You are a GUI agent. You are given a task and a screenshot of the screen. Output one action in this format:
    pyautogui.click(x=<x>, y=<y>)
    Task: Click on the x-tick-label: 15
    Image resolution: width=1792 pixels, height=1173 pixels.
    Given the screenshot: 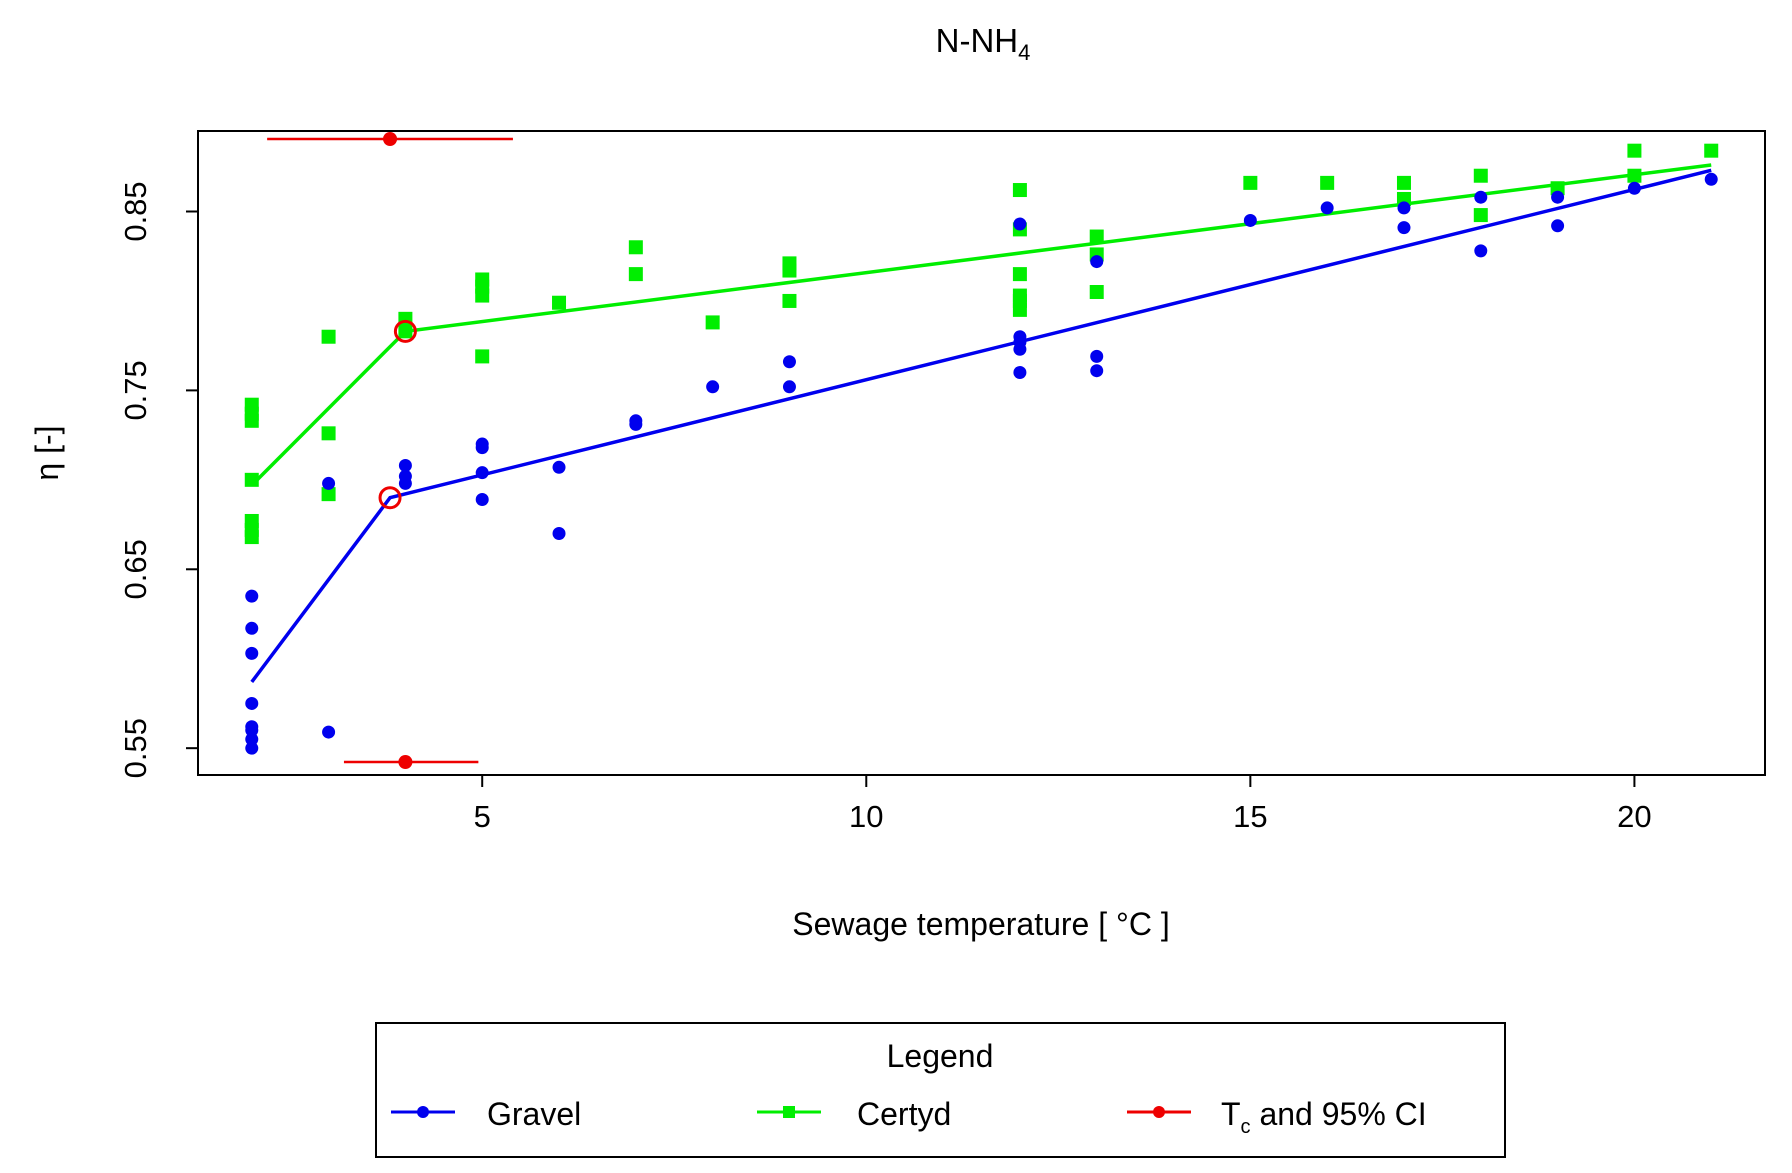 What is the action you would take?
    pyautogui.click(x=1250, y=816)
    